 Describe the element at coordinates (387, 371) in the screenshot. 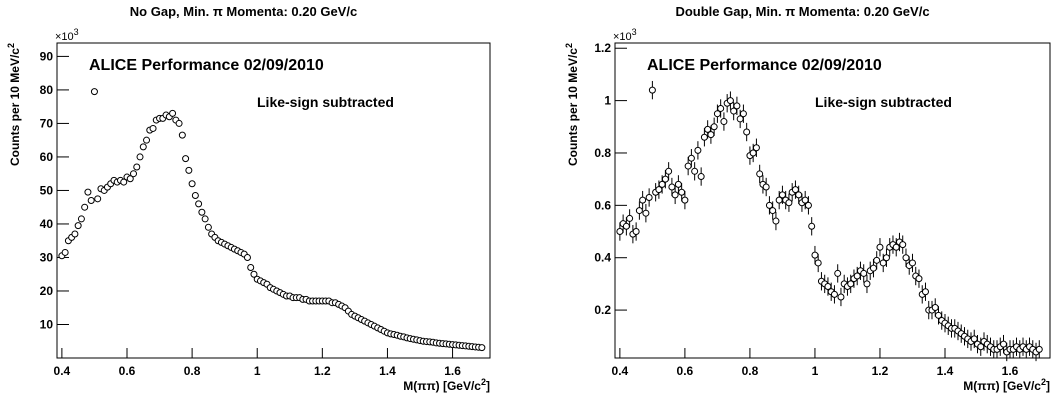

I see `x-tick-label: 1.4` at that location.